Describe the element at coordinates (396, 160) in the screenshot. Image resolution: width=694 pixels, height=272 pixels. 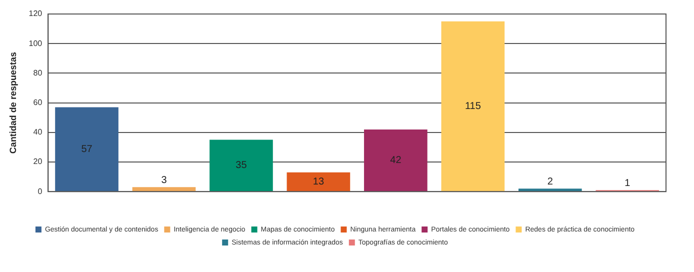
I see `data-label: 42` at that location.